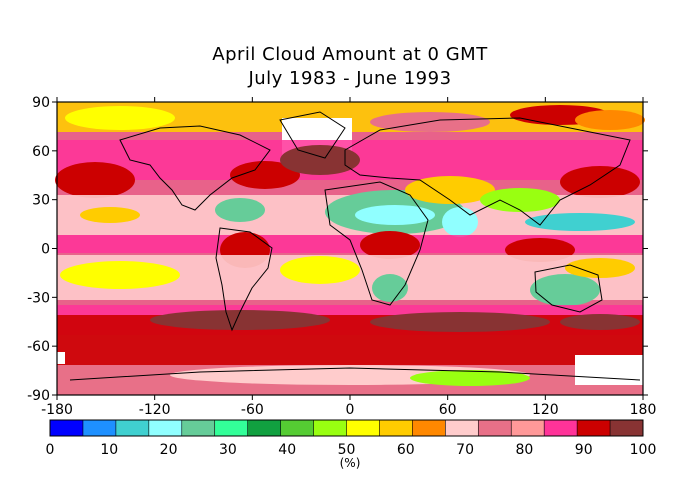 The height and width of the screenshot is (500, 700). I want to click on colorbar-tick-label: 100, so click(643, 450).